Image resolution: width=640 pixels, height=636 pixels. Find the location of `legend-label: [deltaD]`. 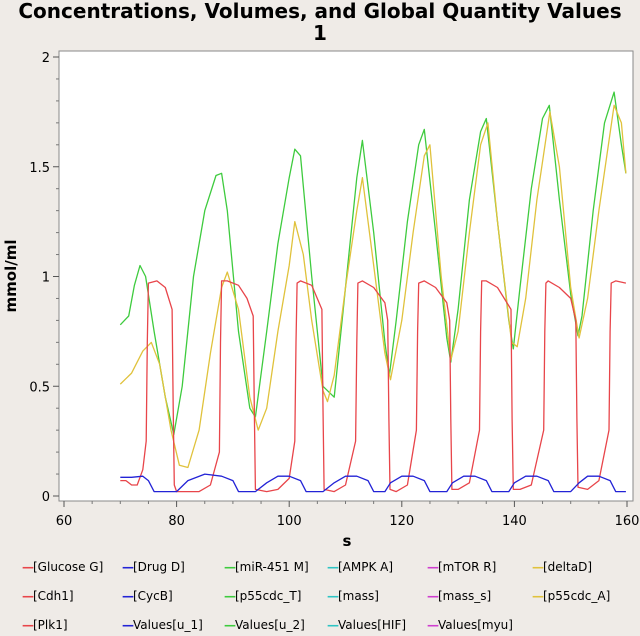

legend-label: [deltaD] is located at coordinates (567, 567).